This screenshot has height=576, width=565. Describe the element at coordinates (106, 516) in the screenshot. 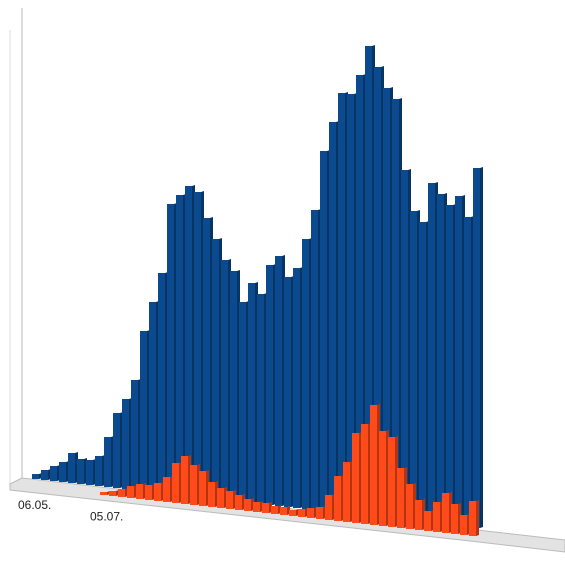

I see `x-tick-label: 05.07.` at that location.